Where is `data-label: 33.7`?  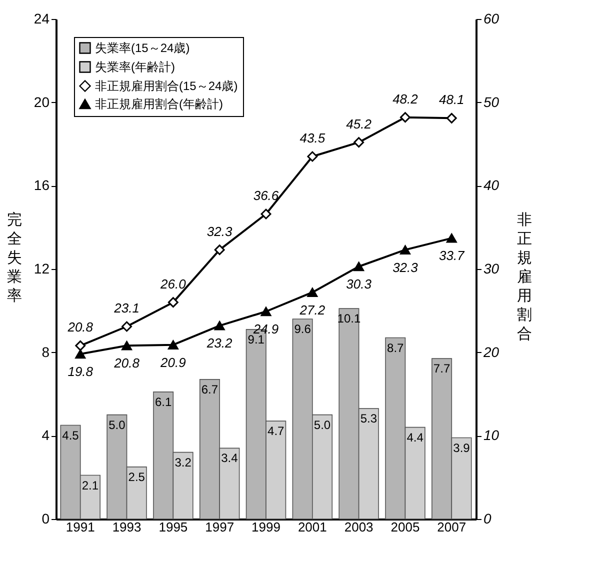
data-label: 33.7 is located at coordinates (452, 256).